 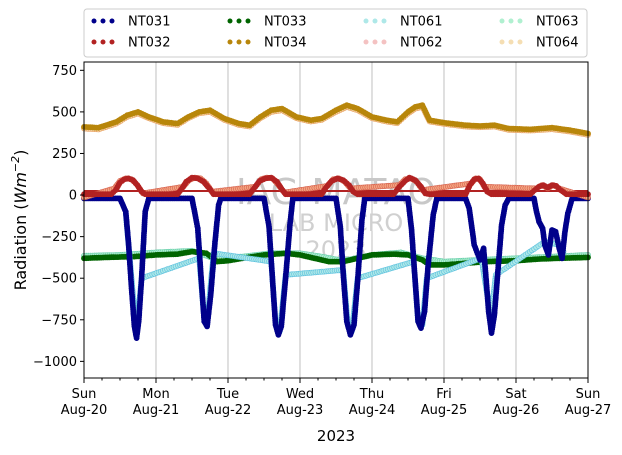 I want to click on legend-item-nt034: NT034, so click(x=266, y=43).